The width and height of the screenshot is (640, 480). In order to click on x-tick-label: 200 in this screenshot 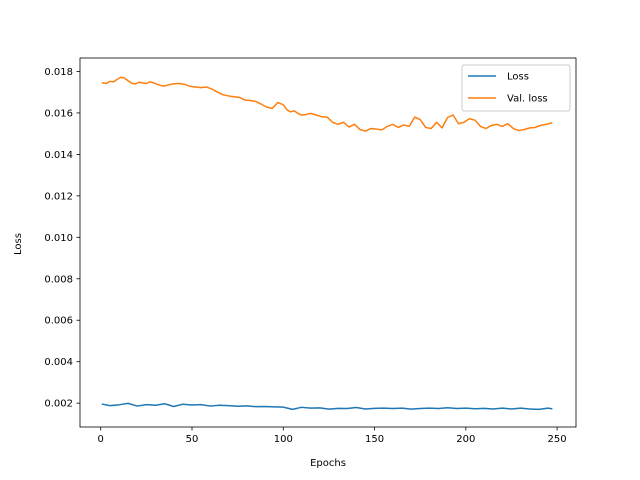, I will do `click(465, 439)`.